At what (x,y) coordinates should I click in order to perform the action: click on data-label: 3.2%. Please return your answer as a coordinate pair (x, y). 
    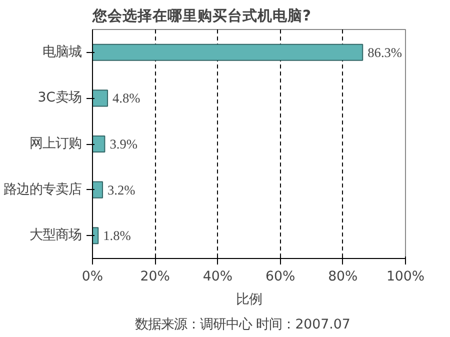
    Looking at the image, I should click on (122, 190).